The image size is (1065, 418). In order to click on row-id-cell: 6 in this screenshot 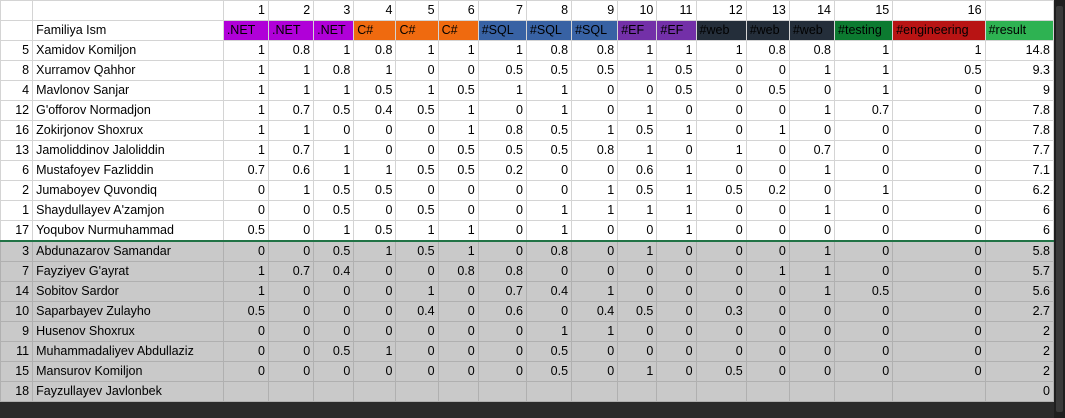, I will do `click(17, 170)`.